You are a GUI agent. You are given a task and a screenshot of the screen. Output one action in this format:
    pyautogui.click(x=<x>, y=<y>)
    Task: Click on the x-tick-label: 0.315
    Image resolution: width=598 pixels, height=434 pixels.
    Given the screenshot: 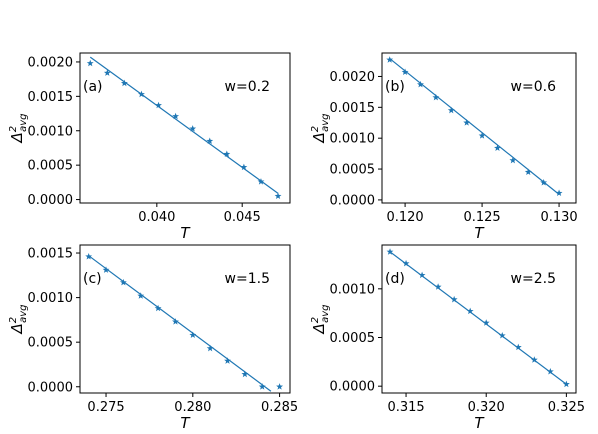 What is the action you would take?
    pyautogui.click(x=405, y=407)
    